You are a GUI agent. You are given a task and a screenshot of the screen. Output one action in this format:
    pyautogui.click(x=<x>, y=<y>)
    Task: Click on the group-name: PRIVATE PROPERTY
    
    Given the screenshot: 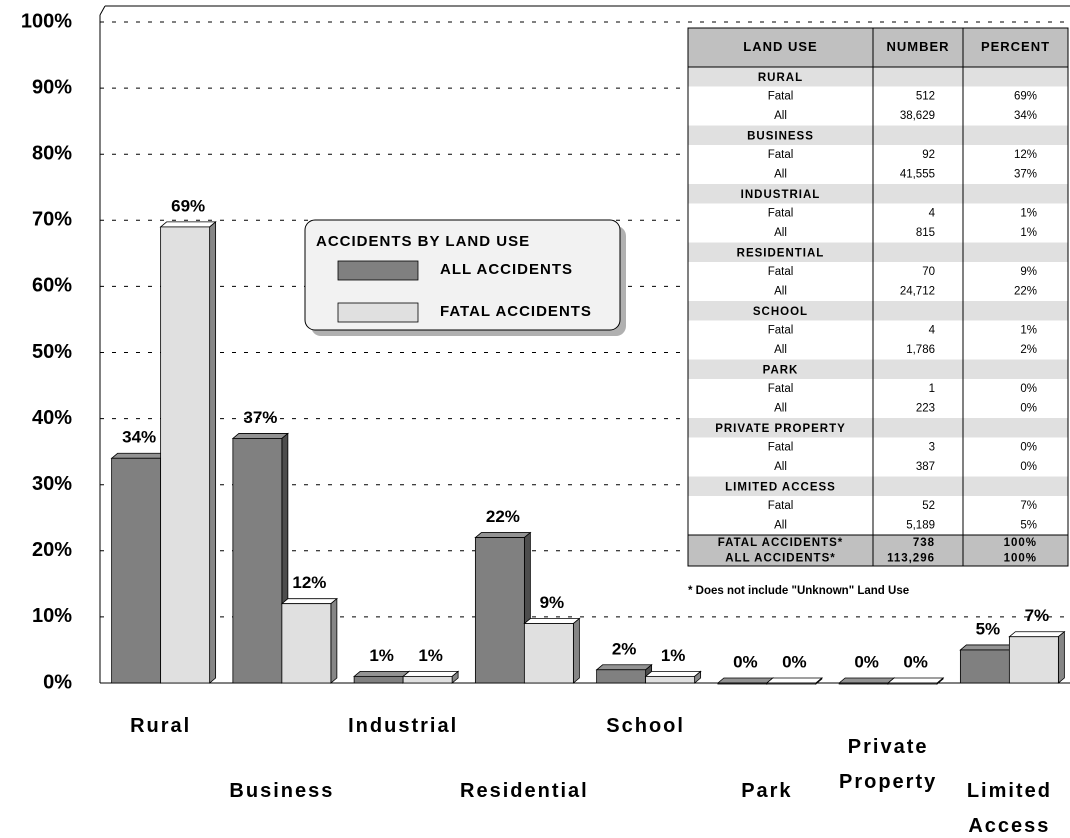 What is the action you would take?
    pyautogui.click(x=780, y=429)
    